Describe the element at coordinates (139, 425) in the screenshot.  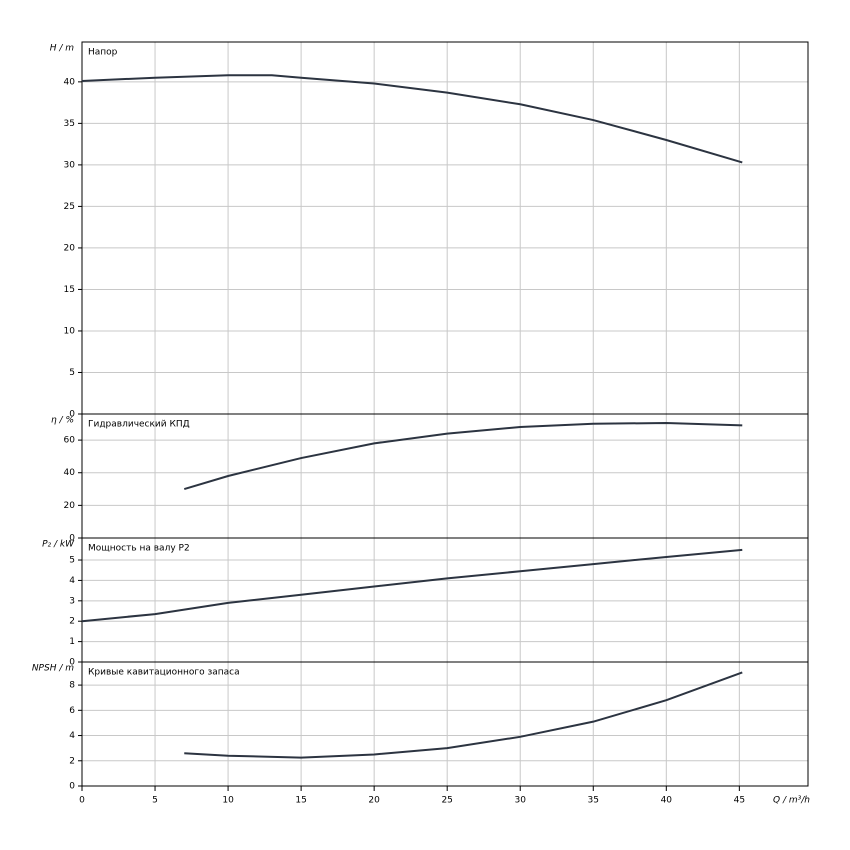
I see `panel-title: Гидравлический КПД` at that location.